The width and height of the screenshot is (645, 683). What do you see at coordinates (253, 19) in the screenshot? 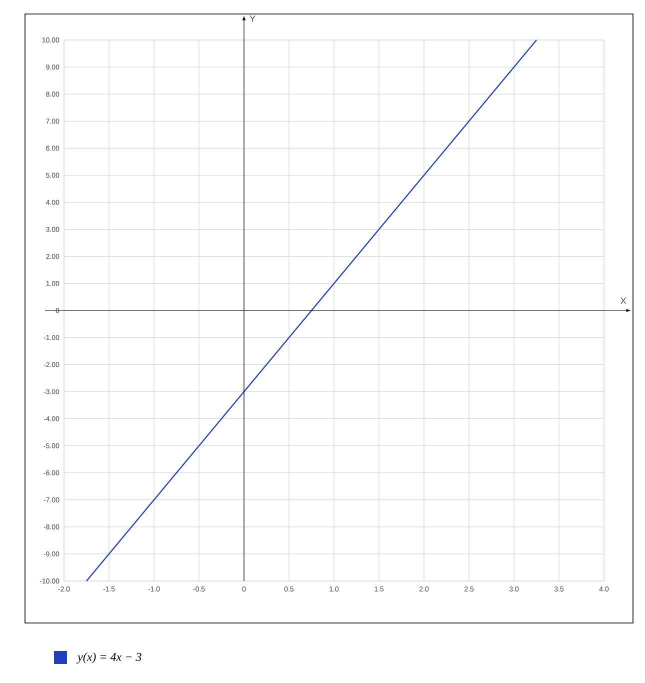
I see `y-axis-title: Y` at bounding box center [253, 19].